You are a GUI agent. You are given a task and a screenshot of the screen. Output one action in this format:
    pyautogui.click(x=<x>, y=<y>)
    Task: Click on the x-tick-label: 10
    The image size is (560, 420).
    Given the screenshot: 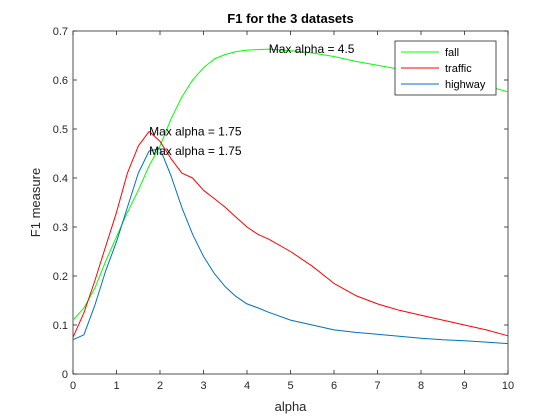 What is the action you would take?
    pyautogui.click(x=508, y=386)
    